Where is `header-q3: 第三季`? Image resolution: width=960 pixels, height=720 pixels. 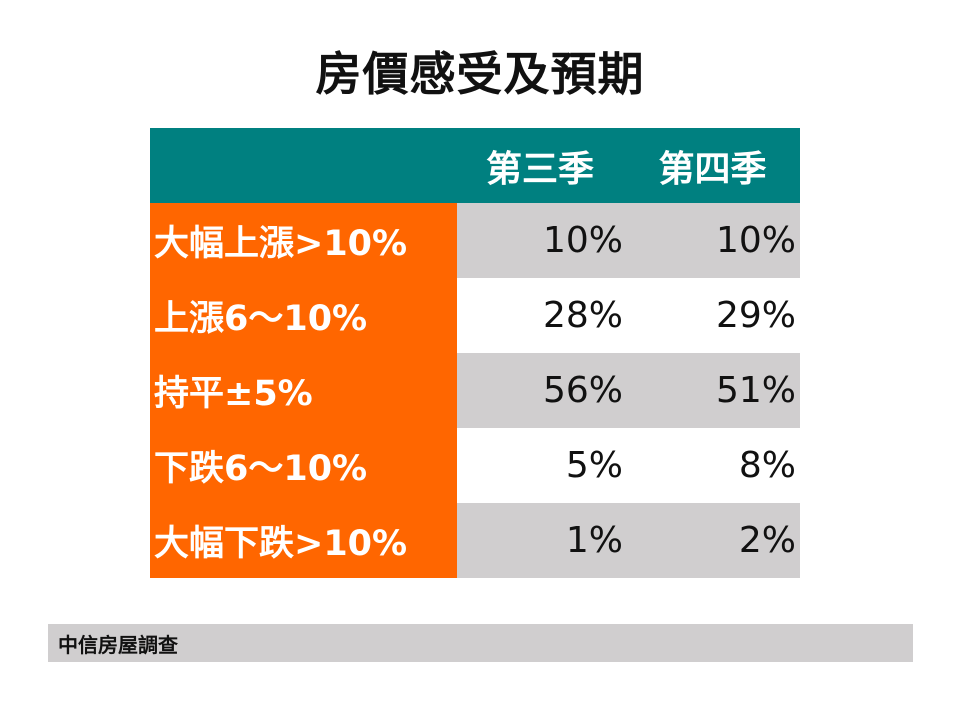
header-q3: 第三季 is located at coordinates (539, 169).